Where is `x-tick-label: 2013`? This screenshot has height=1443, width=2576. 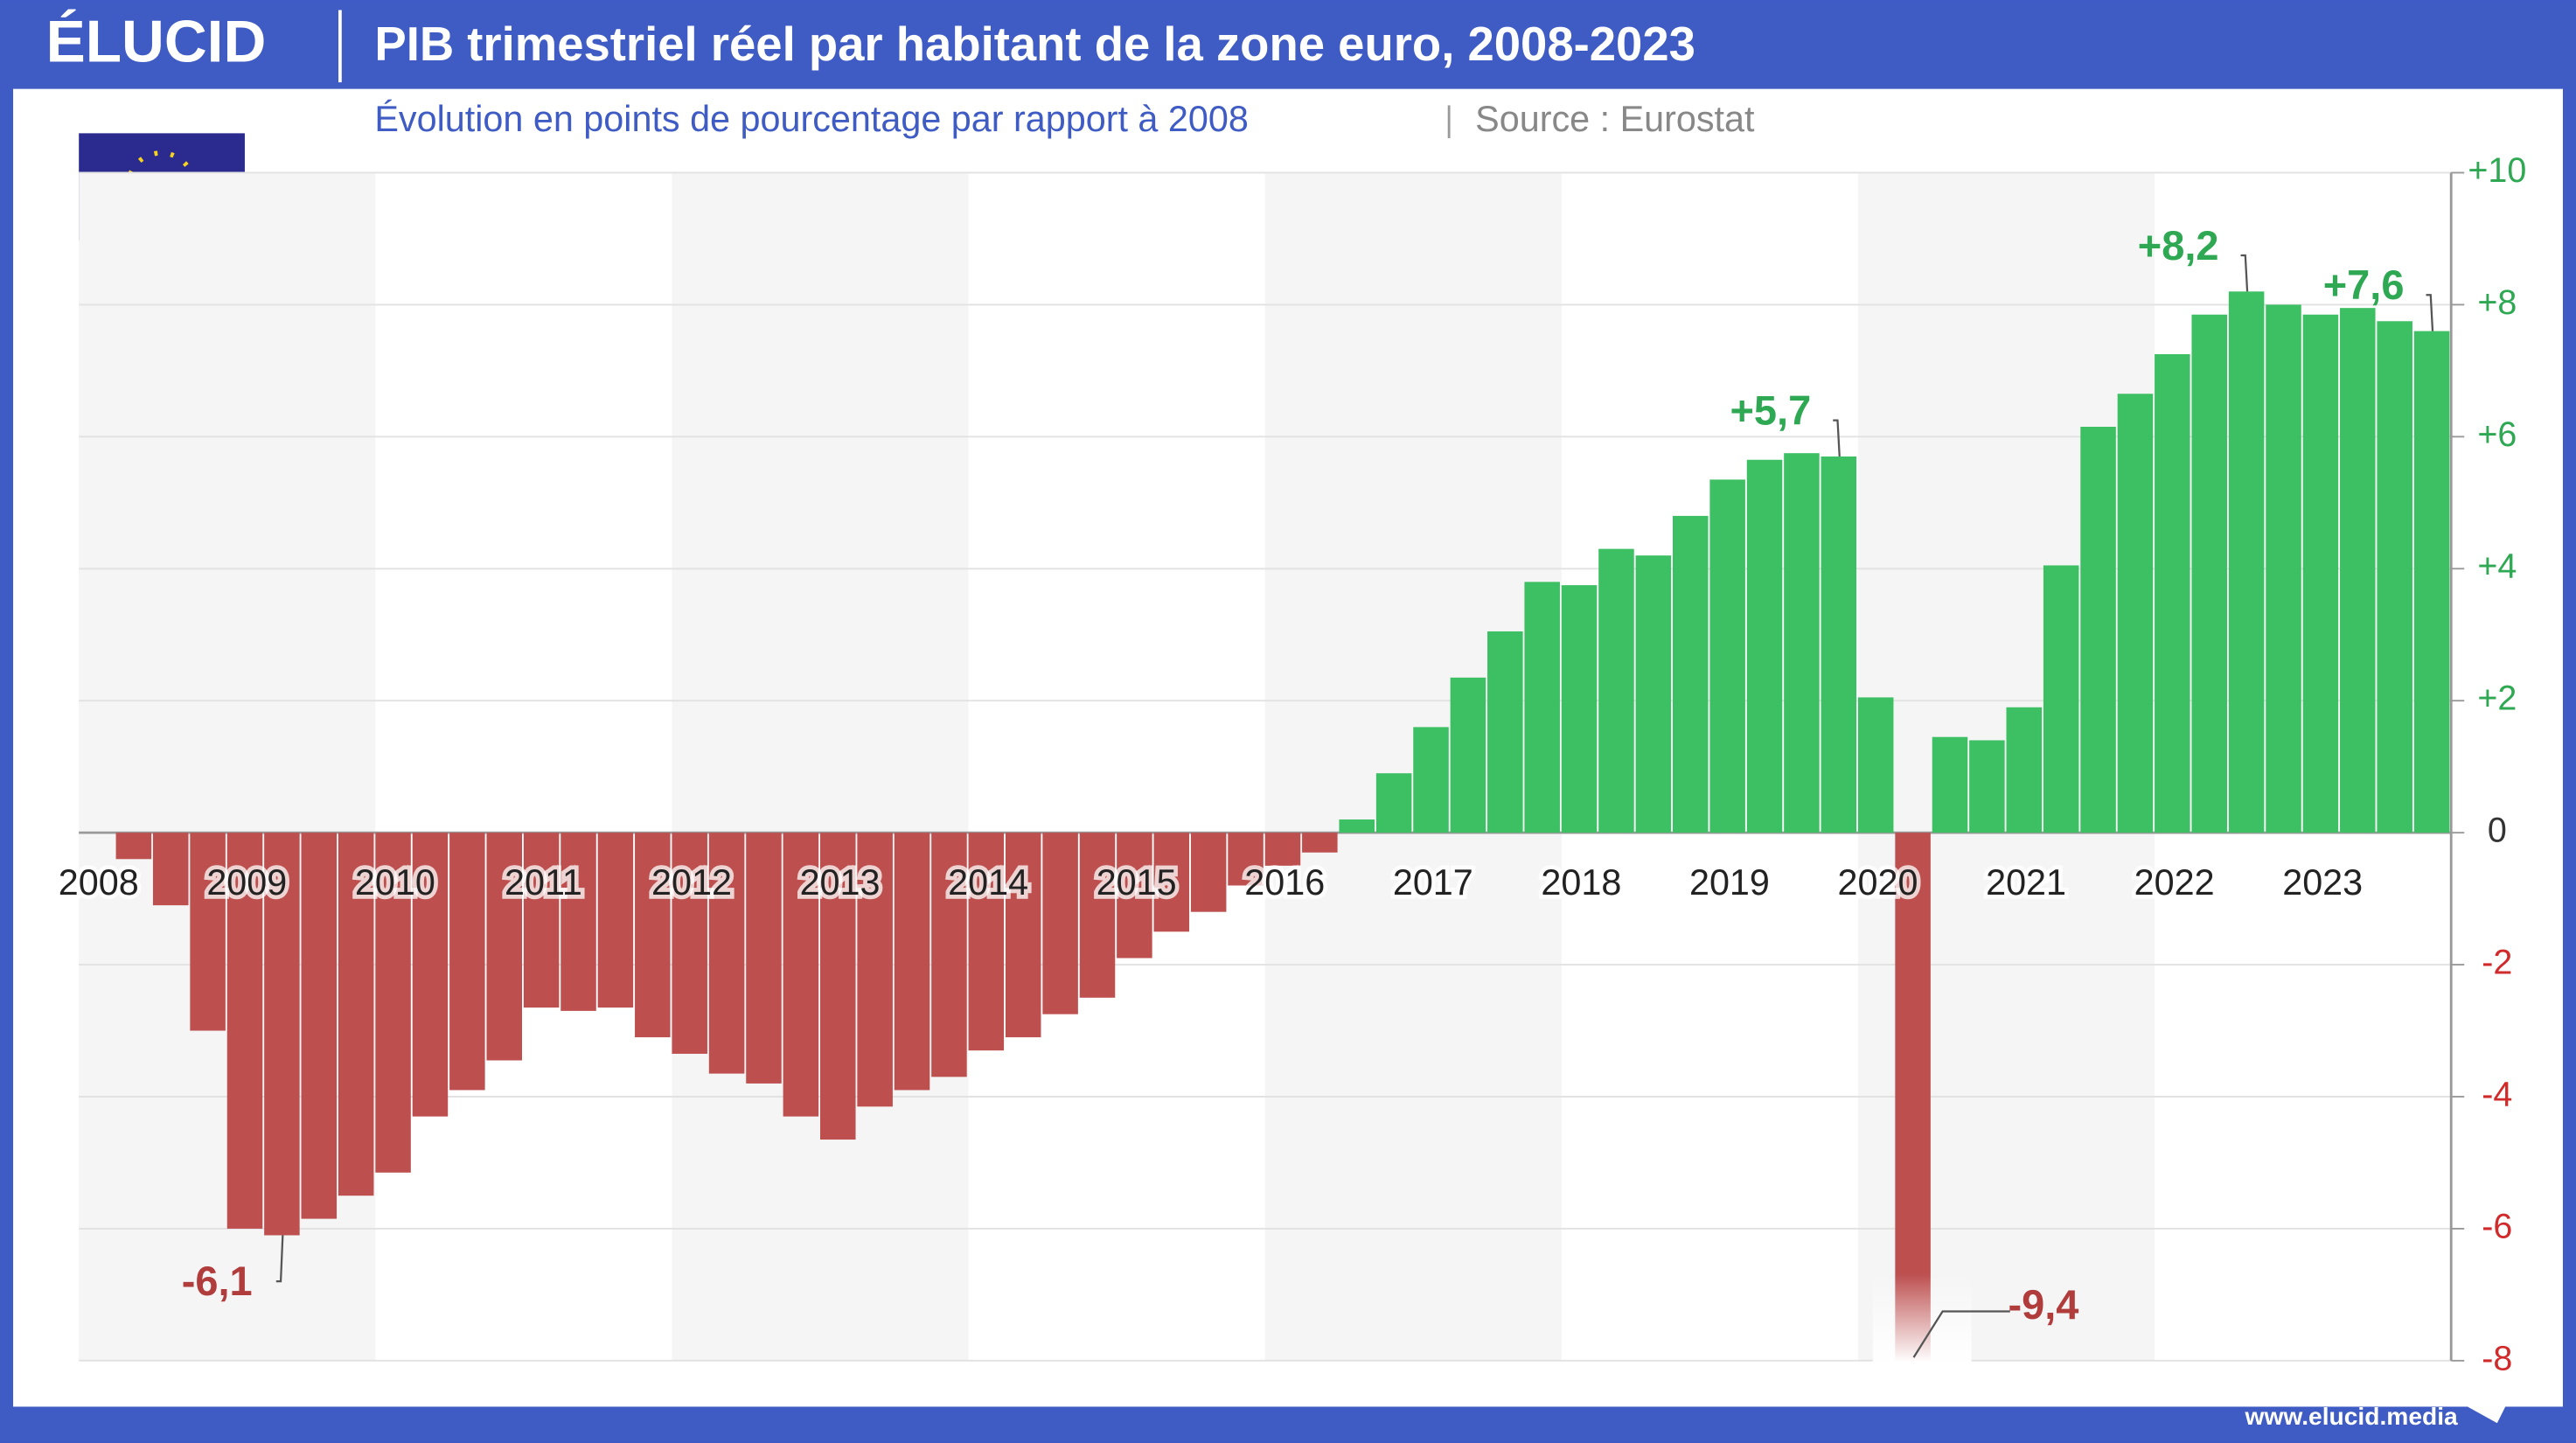 x-tick-label: 2013 is located at coordinates (840, 882).